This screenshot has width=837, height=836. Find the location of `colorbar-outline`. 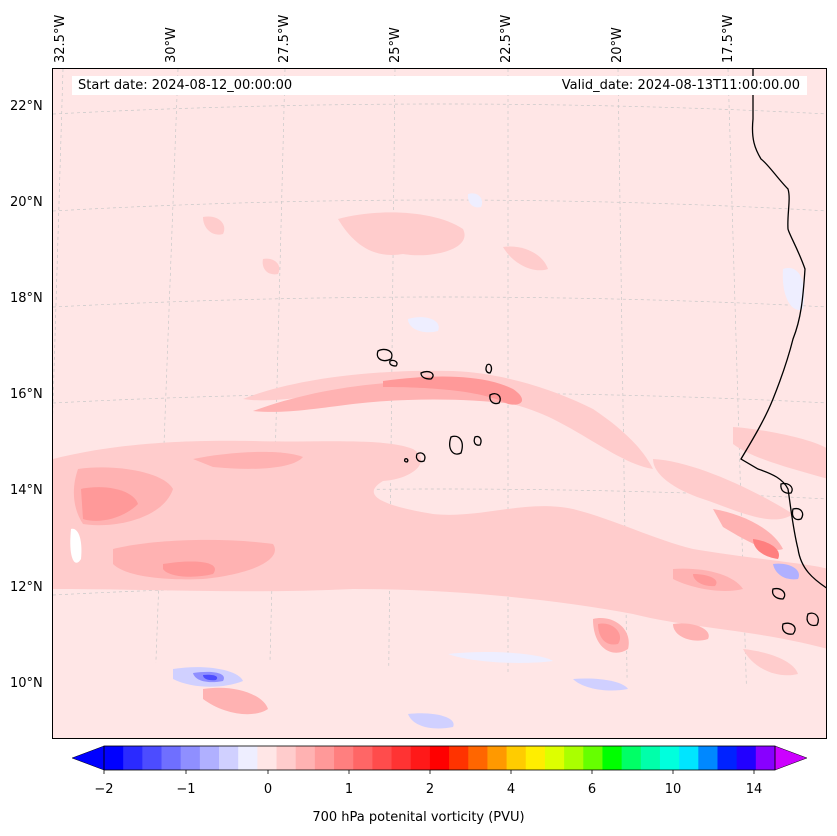

colorbar-outline is located at coordinates (439, 758).